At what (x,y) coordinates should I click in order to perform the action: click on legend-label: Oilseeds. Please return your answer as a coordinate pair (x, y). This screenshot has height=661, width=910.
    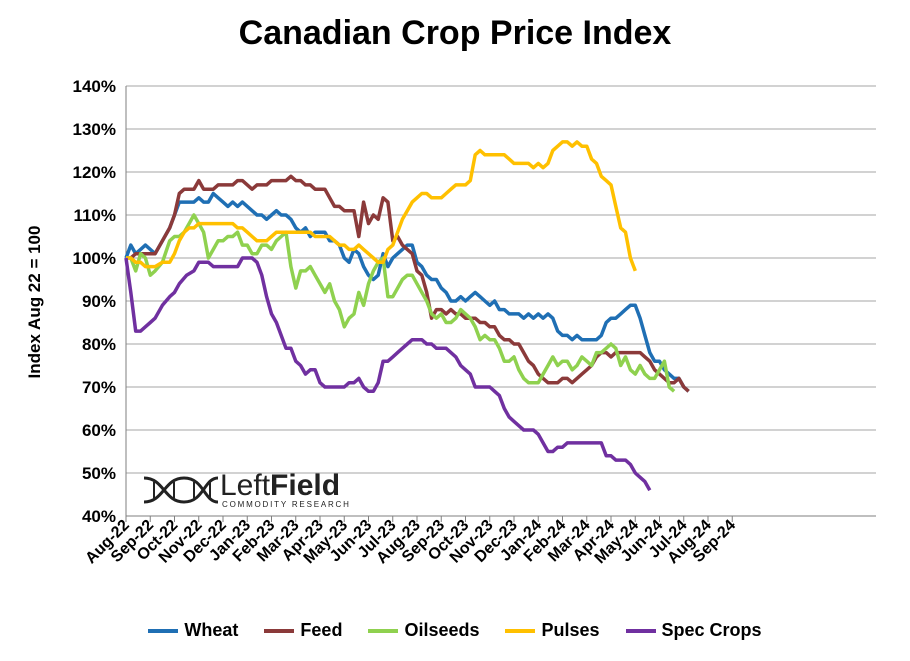
    Looking at the image, I should click on (442, 630).